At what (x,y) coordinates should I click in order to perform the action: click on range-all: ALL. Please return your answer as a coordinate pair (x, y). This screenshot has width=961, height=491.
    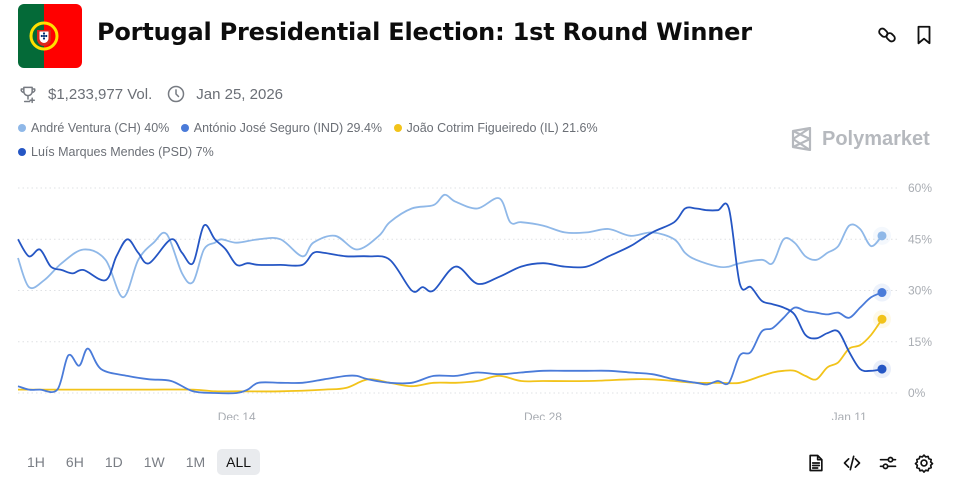
    Looking at the image, I should click on (239, 462).